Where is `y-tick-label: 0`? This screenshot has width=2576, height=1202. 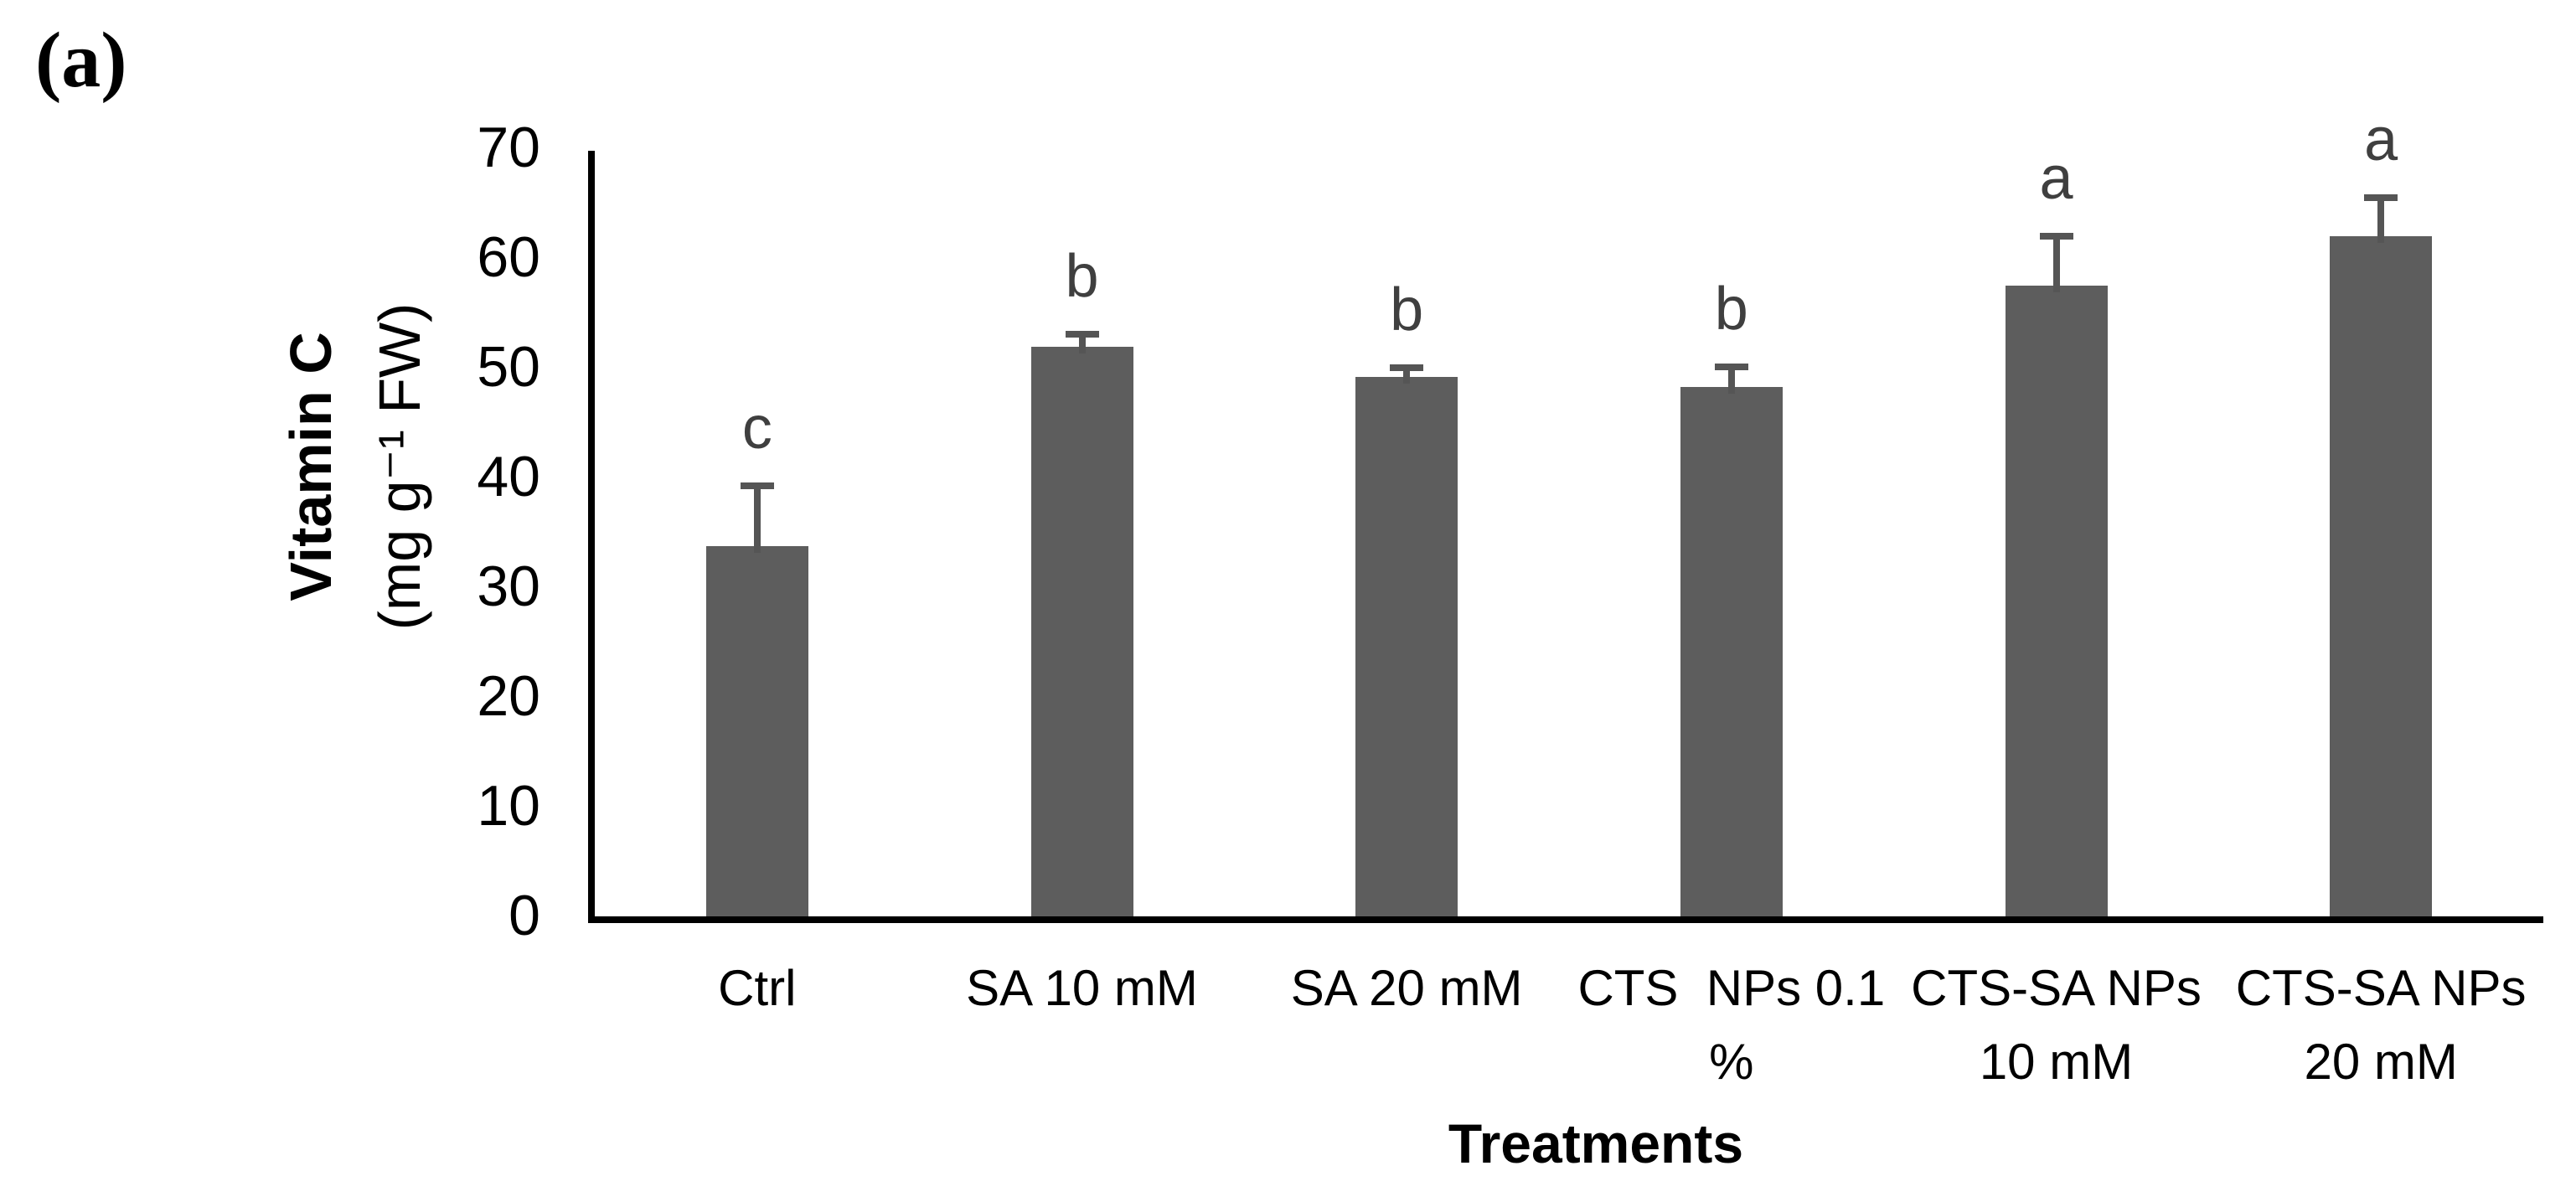 y-tick-label: 0 is located at coordinates (524, 916).